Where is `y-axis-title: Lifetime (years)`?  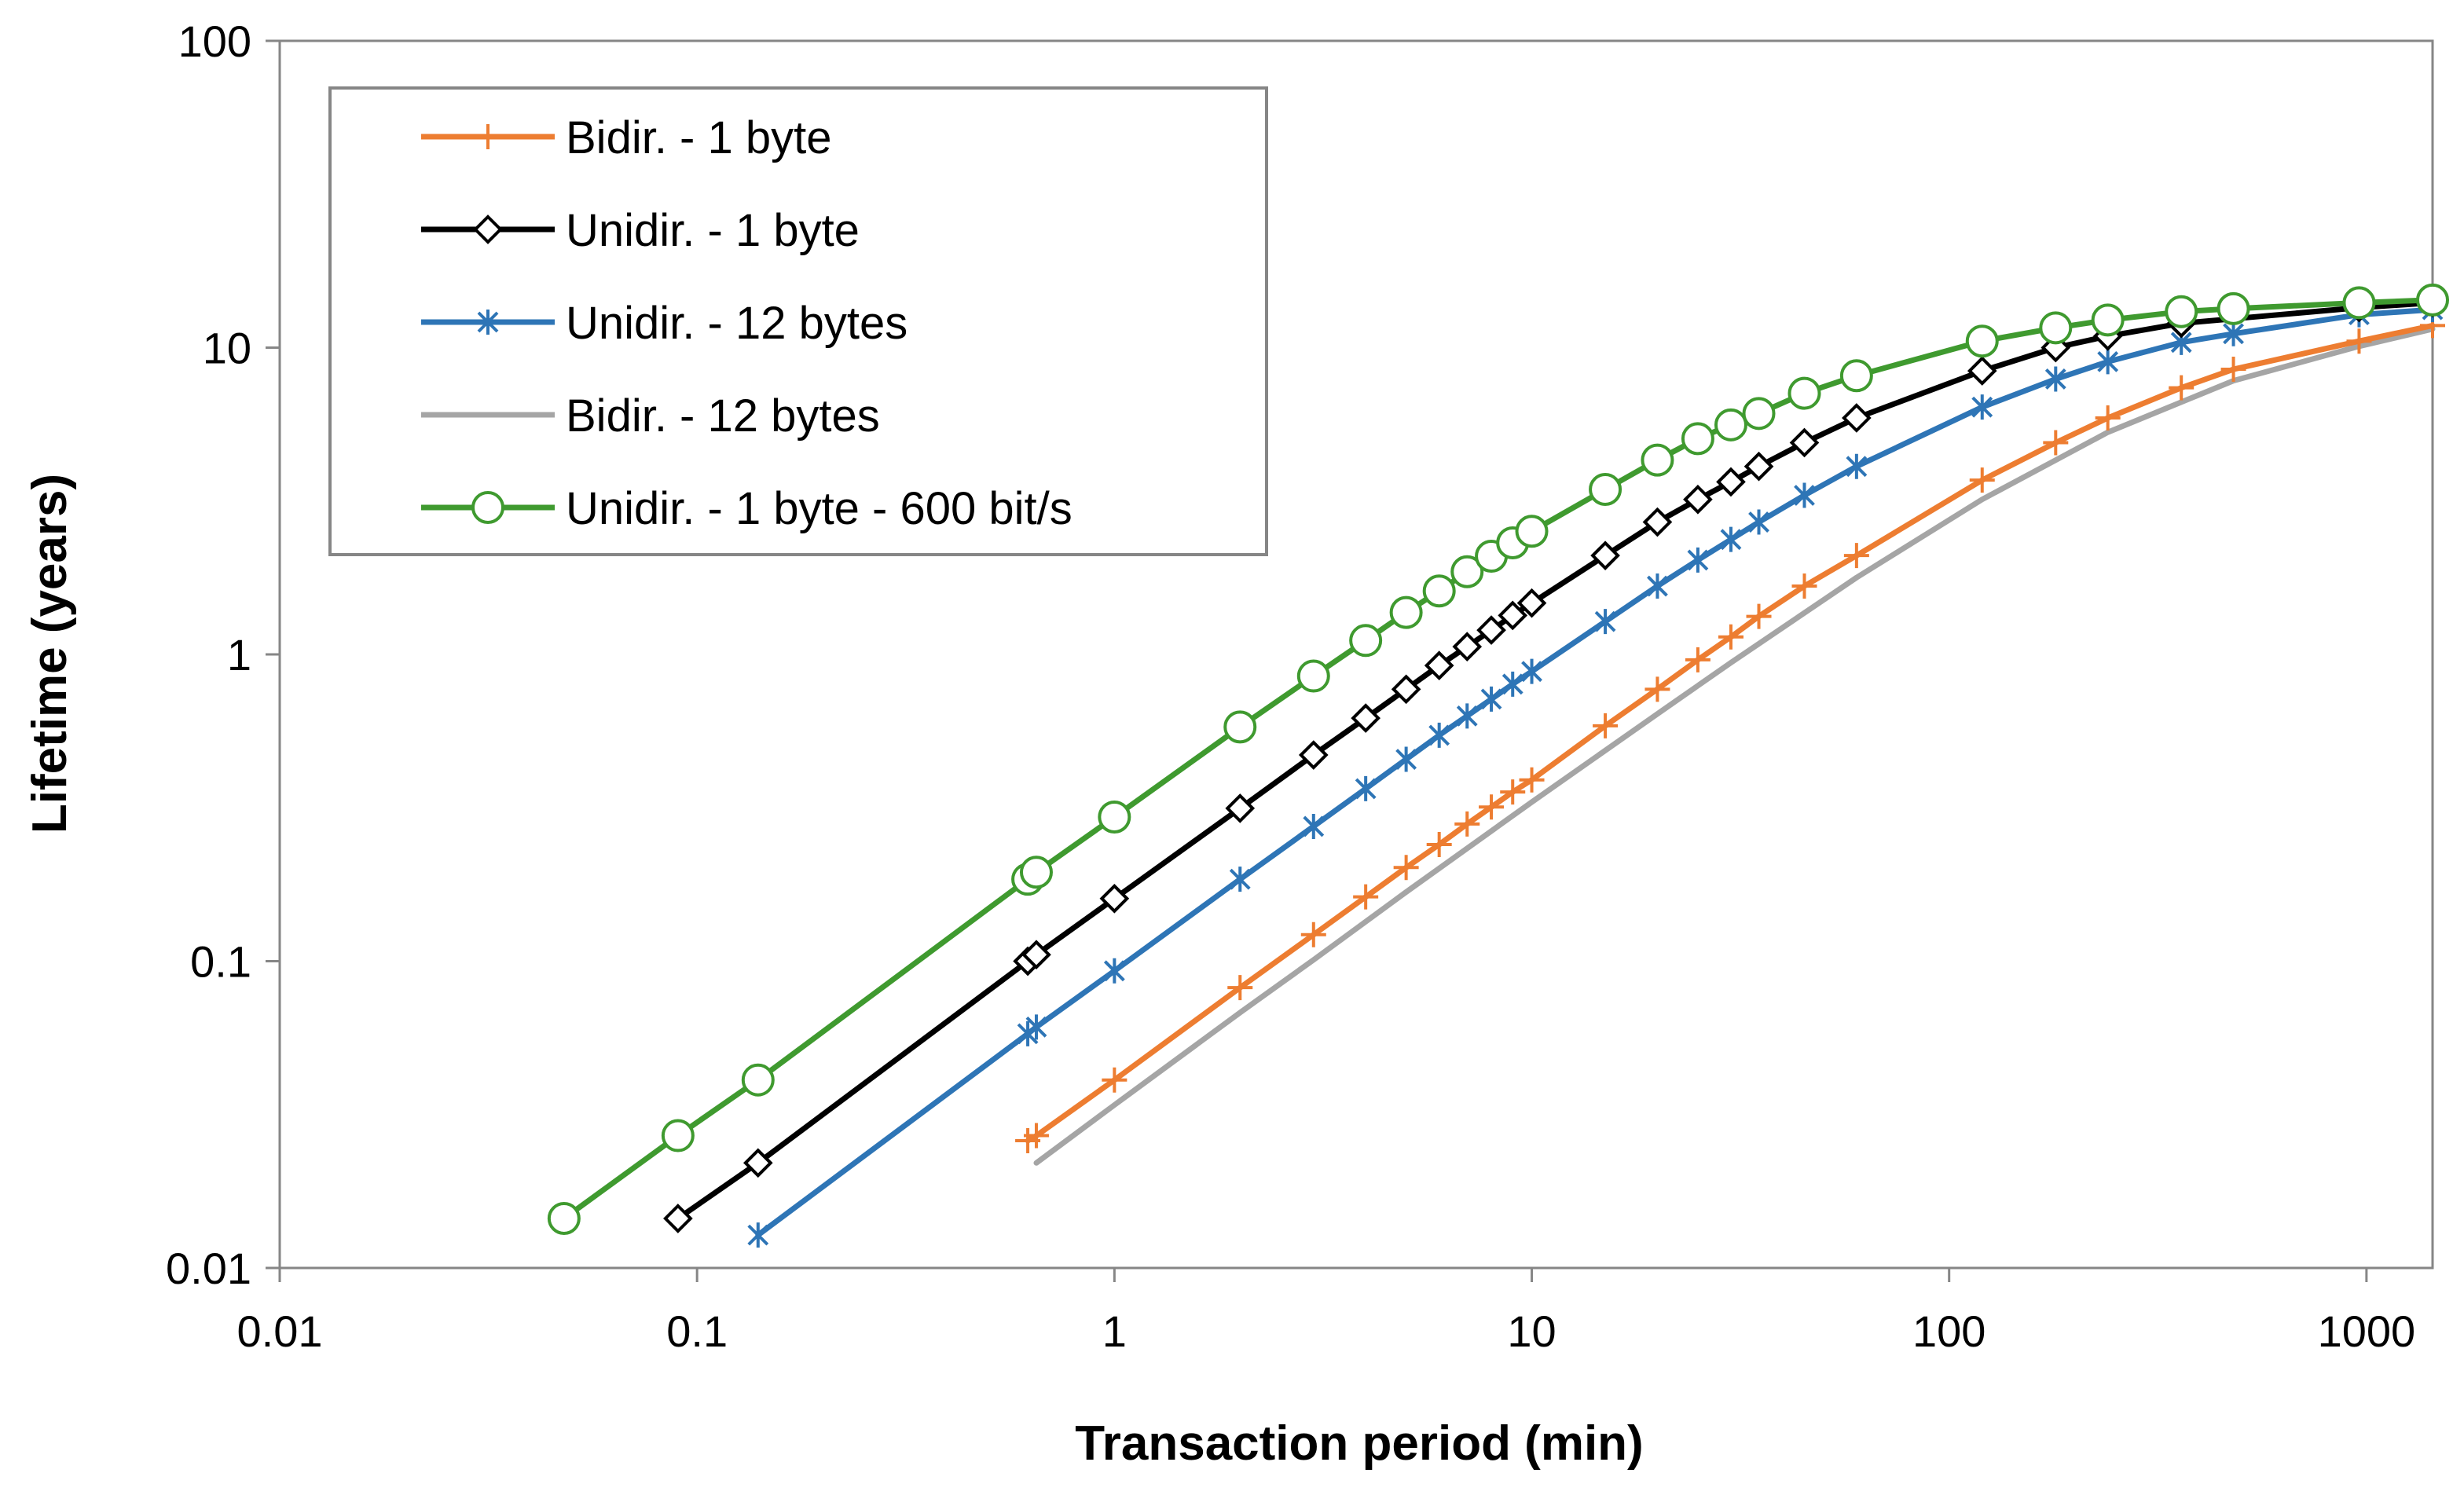
y-axis-title: Lifetime (years) is located at coordinates (50, 654).